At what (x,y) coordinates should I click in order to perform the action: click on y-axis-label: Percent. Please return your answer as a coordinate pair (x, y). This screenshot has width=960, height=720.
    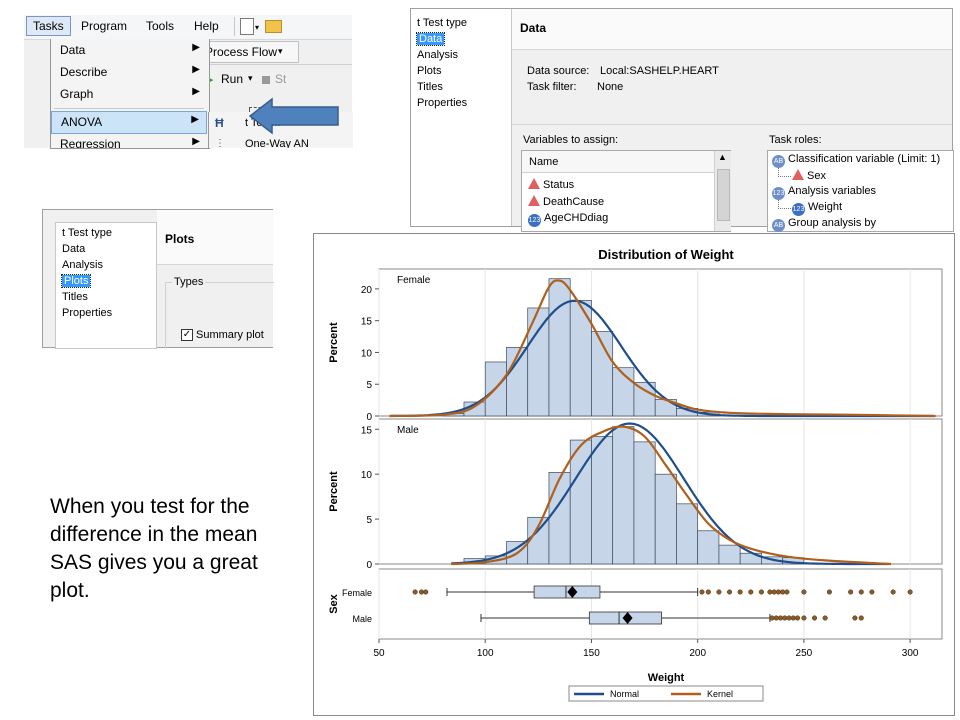
    Looking at the image, I should click on (334, 491).